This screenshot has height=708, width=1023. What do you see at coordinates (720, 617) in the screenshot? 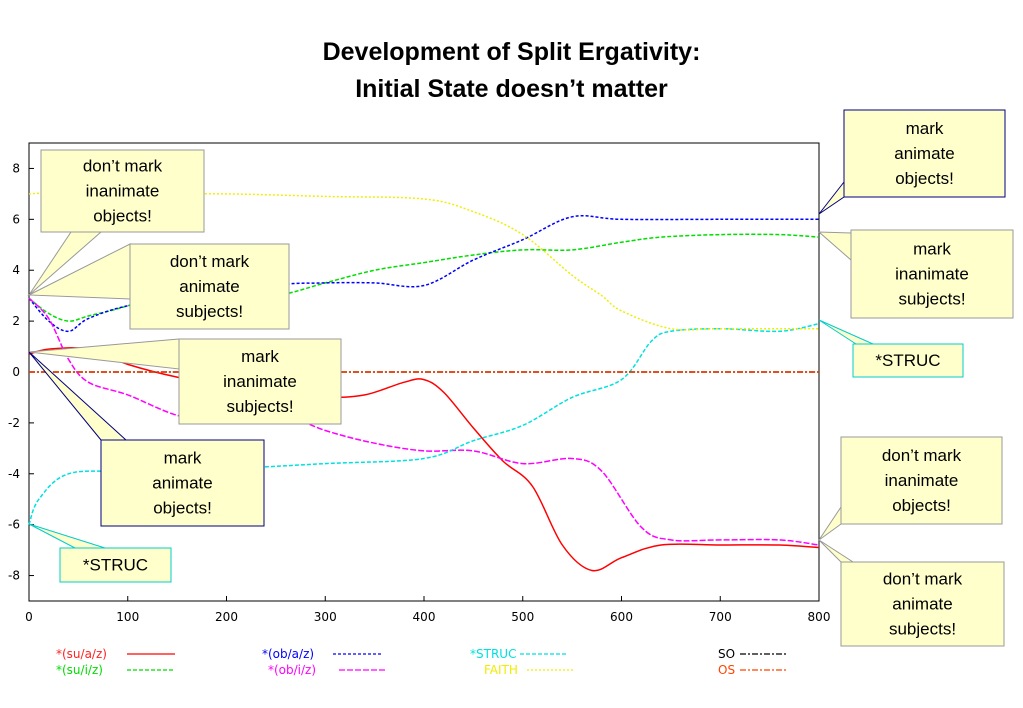
I see `x-tick-label: 700` at bounding box center [720, 617].